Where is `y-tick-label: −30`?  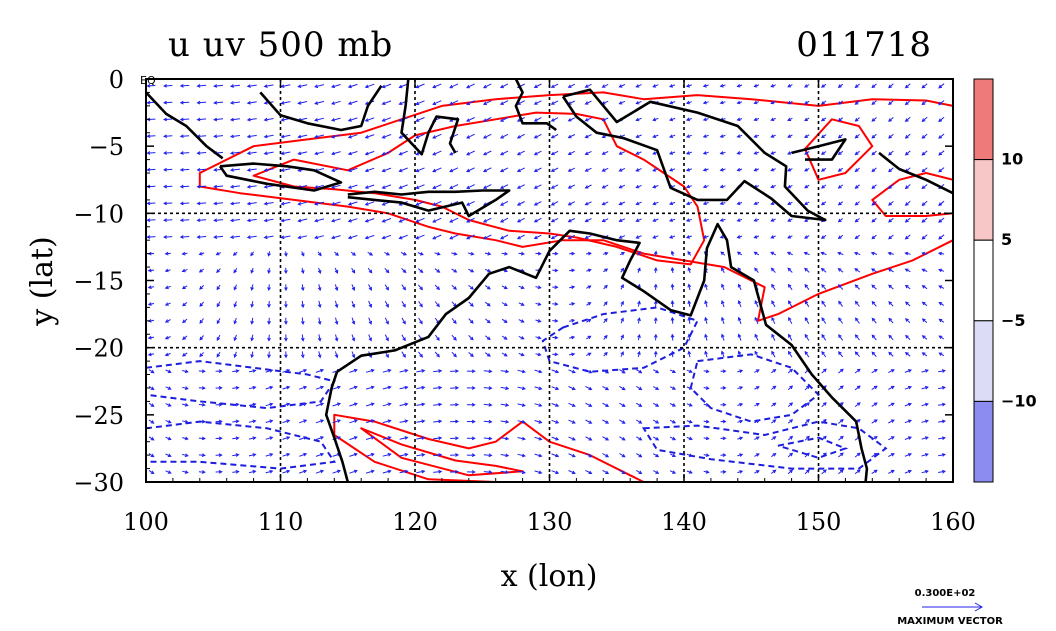 y-tick-label: −30 is located at coordinates (98, 483).